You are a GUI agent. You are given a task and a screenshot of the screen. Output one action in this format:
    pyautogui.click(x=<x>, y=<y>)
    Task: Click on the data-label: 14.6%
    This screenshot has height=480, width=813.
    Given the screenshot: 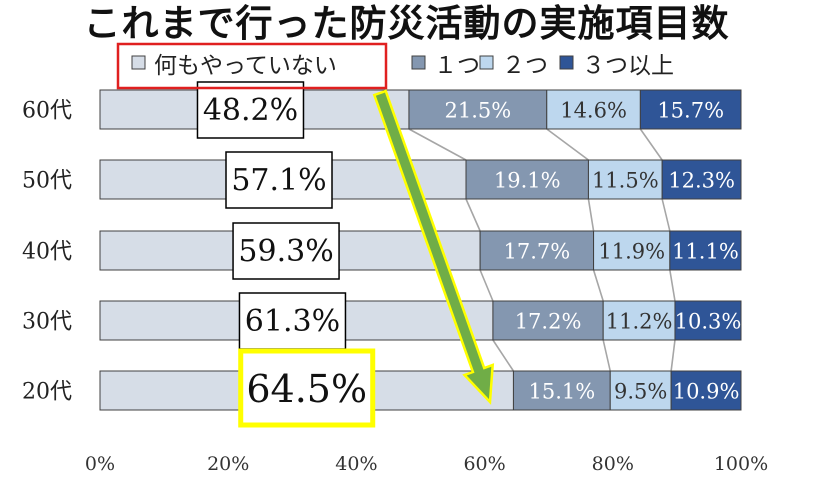 What is the action you would take?
    pyautogui.click(x=593, y=111)
    